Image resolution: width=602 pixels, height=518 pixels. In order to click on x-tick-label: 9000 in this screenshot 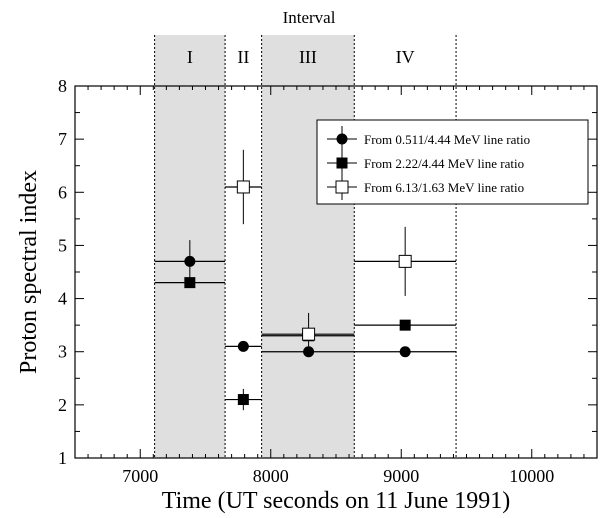, I will do `click(401, 476)`.